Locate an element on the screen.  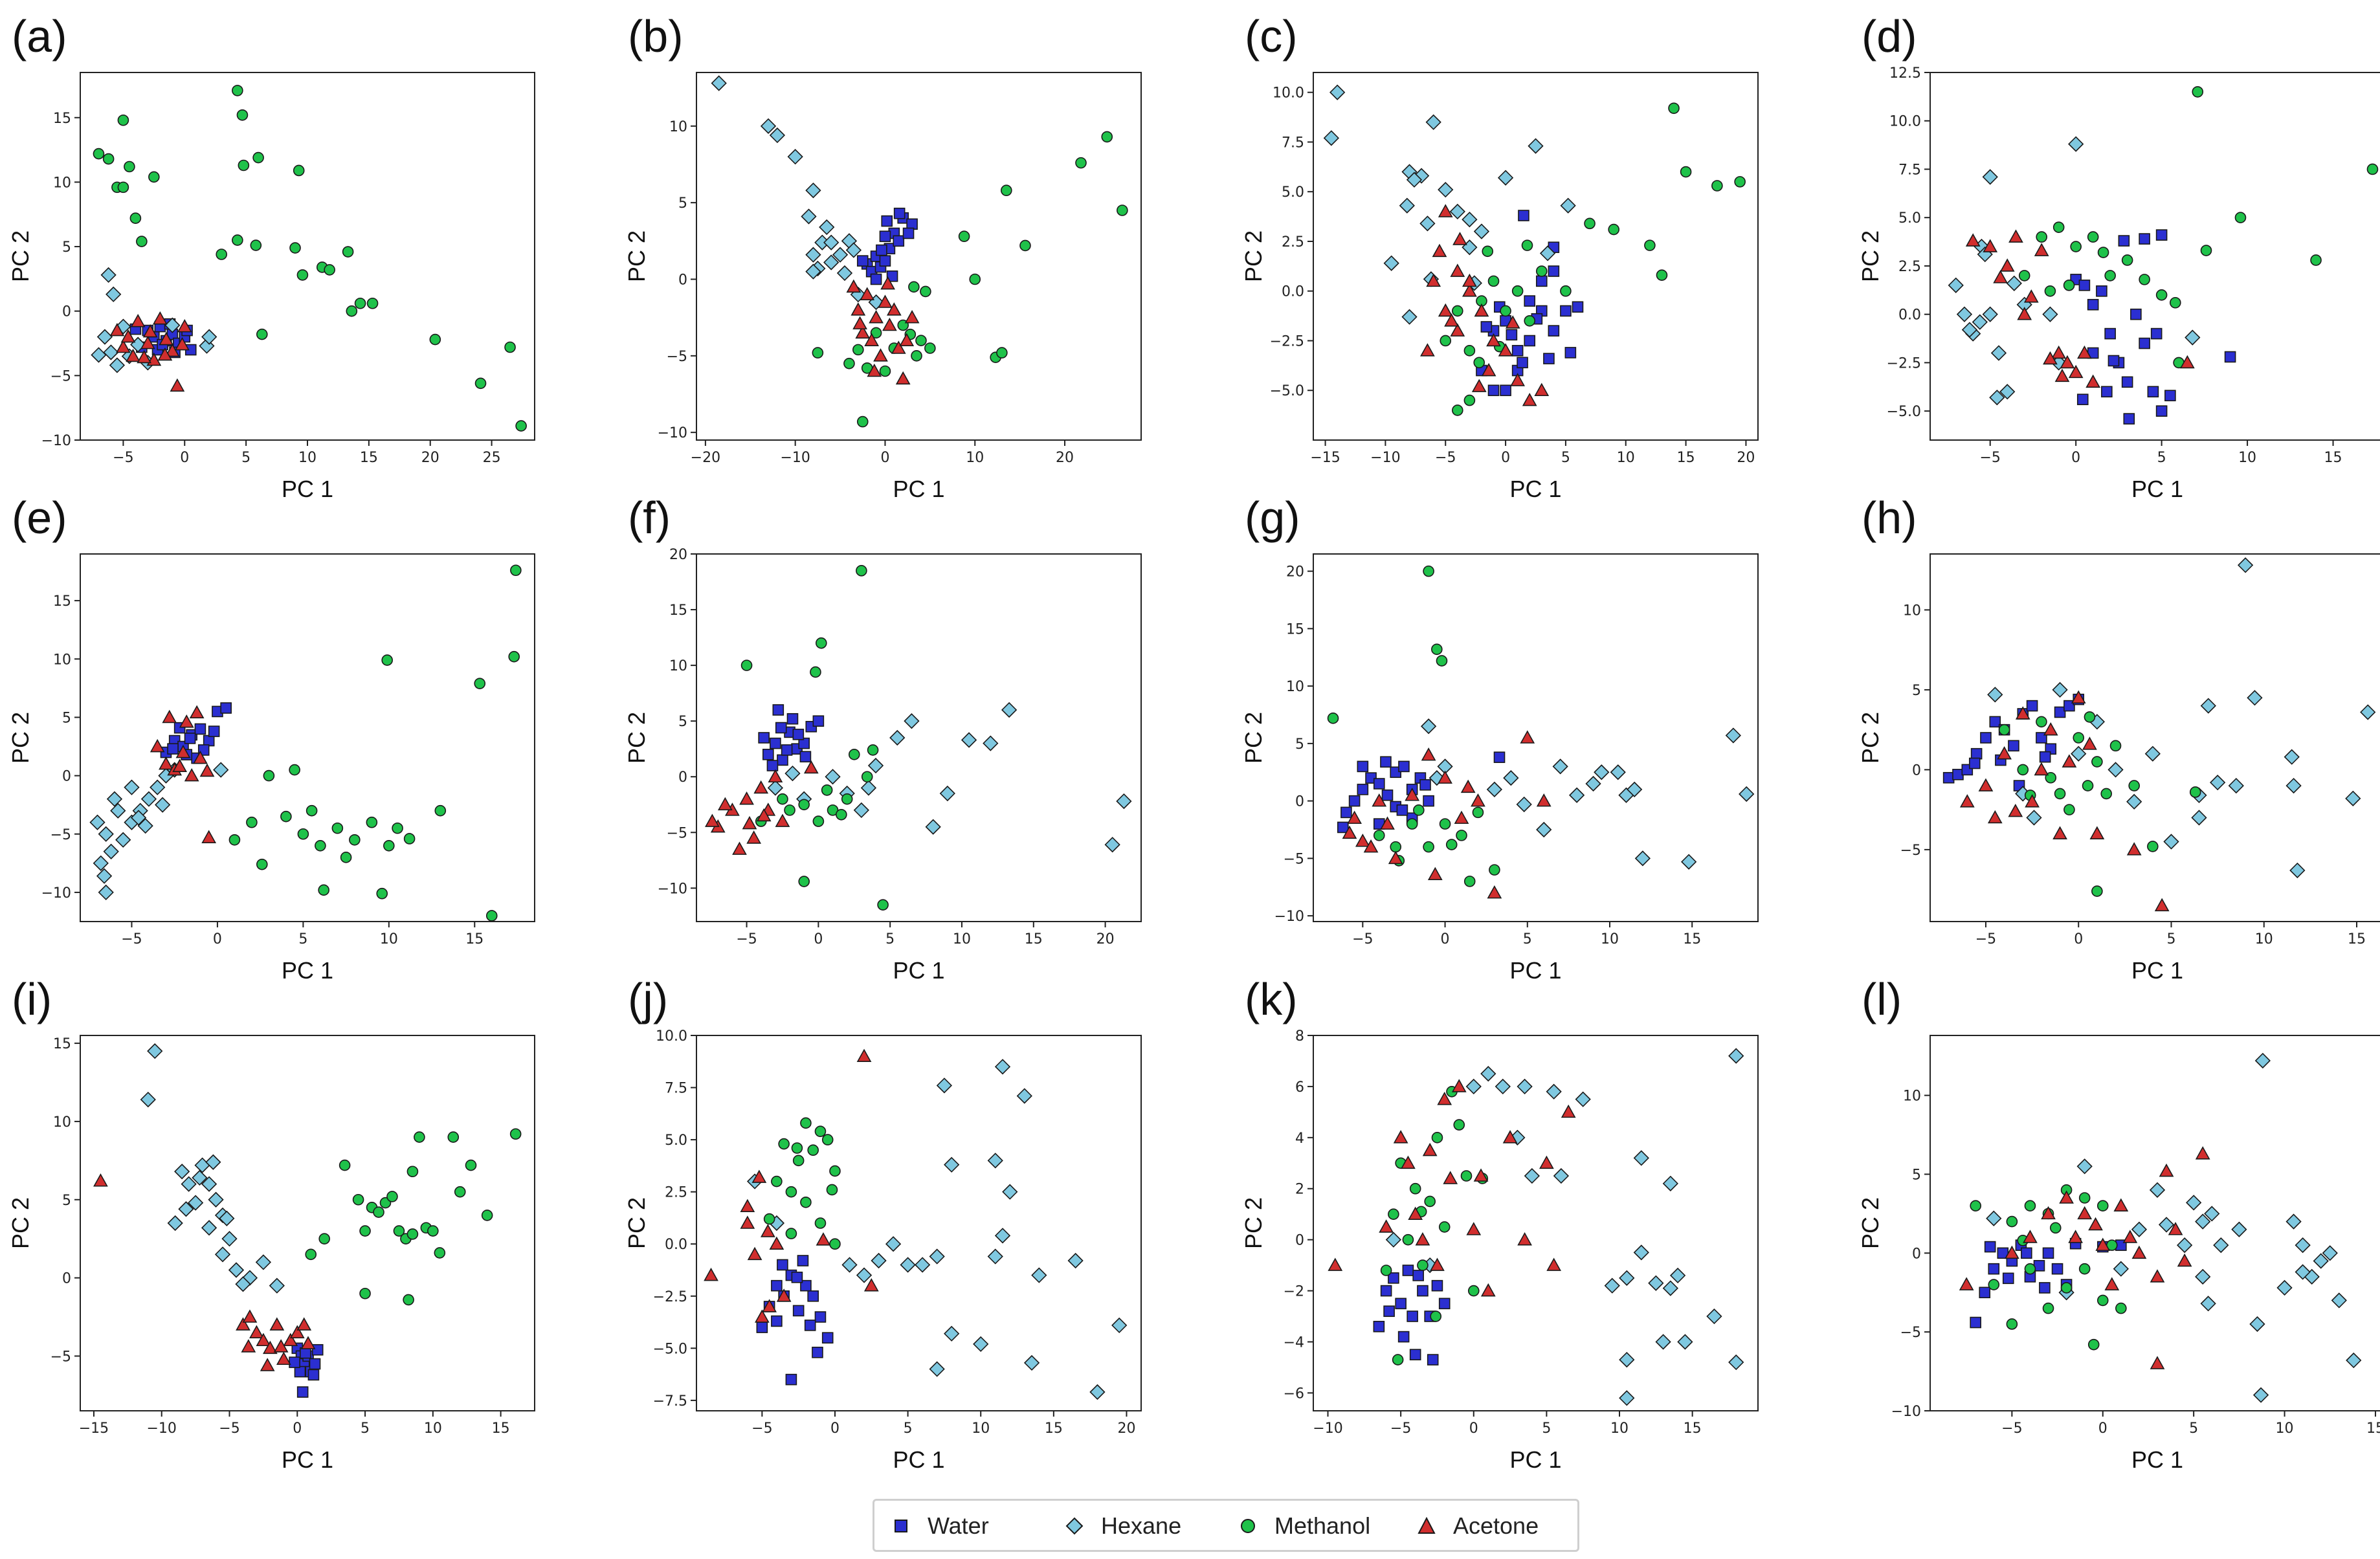
y-axis-label: PC 2 is located at coordinates (20, 738).